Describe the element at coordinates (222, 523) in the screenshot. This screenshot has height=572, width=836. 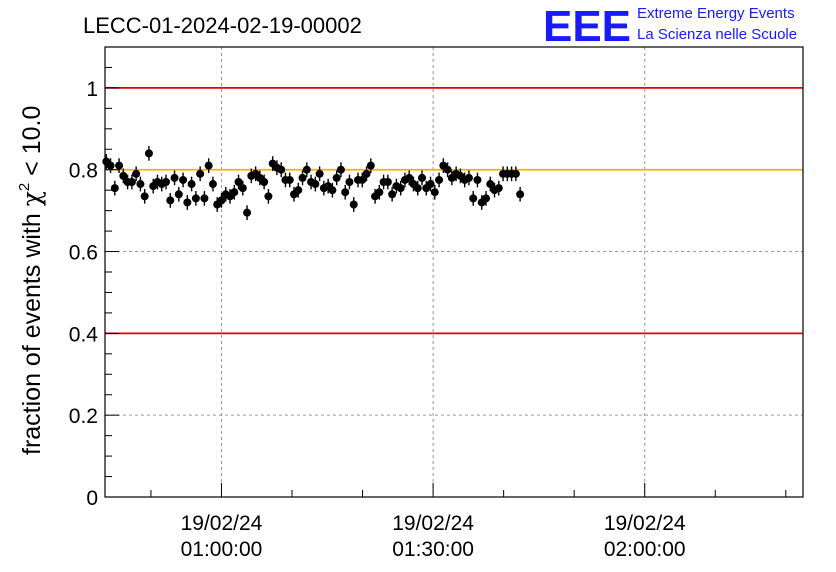
I see `x-tick-date-0: 19/02/24` at that location.